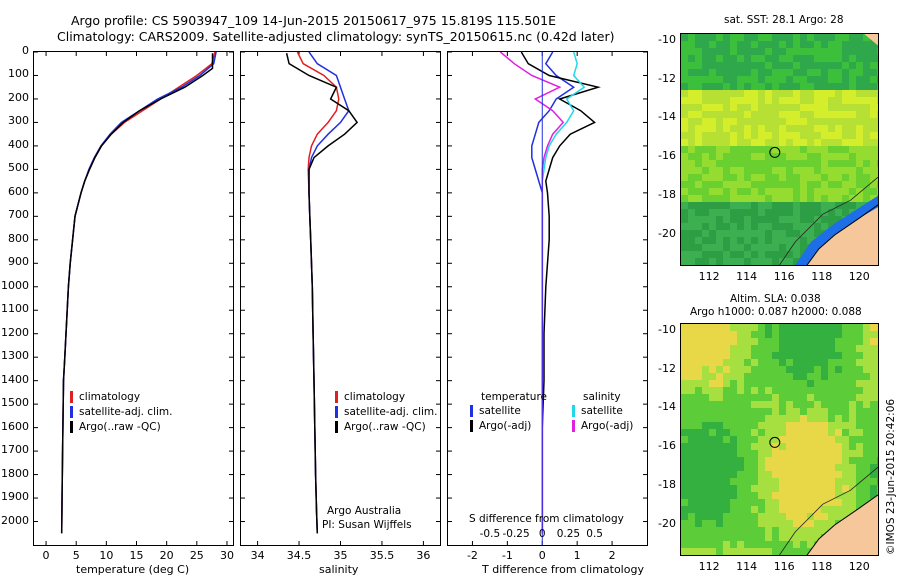  What do you see at coordinates (386, 398) in the screenshot?
I see `legend-entry: climatology` at bounding box center [386, 398].